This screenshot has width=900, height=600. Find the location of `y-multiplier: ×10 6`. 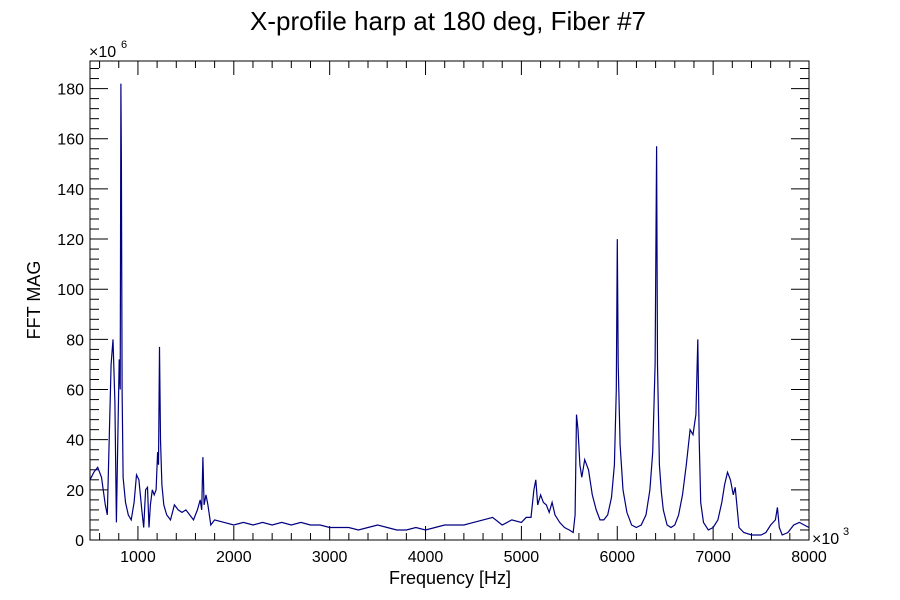

y-multiplier: ×10 6 is located at coordinates (108, 50).